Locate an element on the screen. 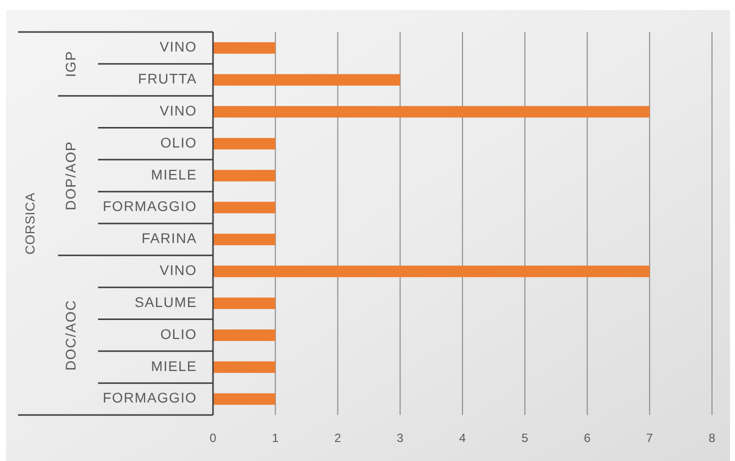 The width and height of the screenshot is (735, 461). y-tick-label: FRUTTA is located at coordinates (167, 78).